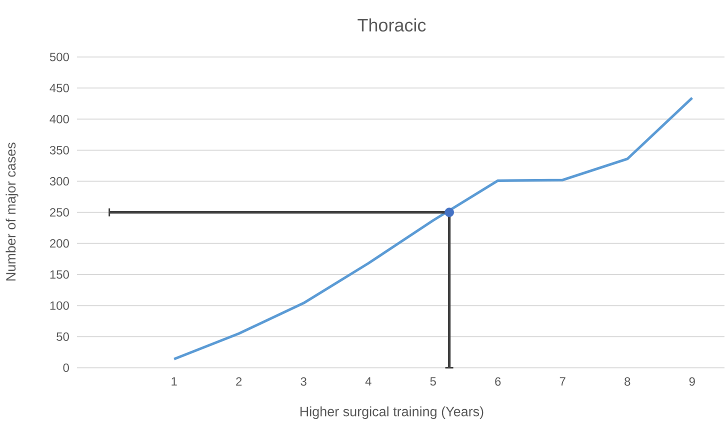 Image resolution: width=725 pixels, height=443 pixels. Describe the element at coordinates (66, 368) in the screenshot. I see `y-tick-label: 0` at that location.